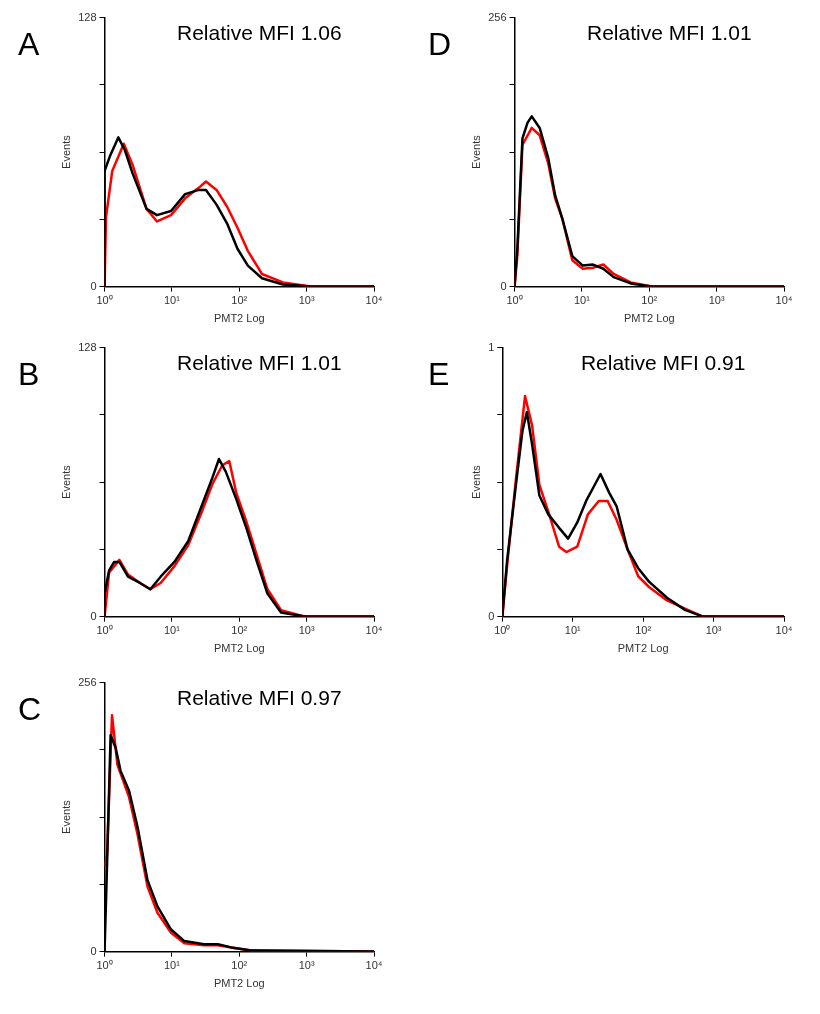  I want to click on chart-title: Relative MFI 1.06, so click(259, 32).